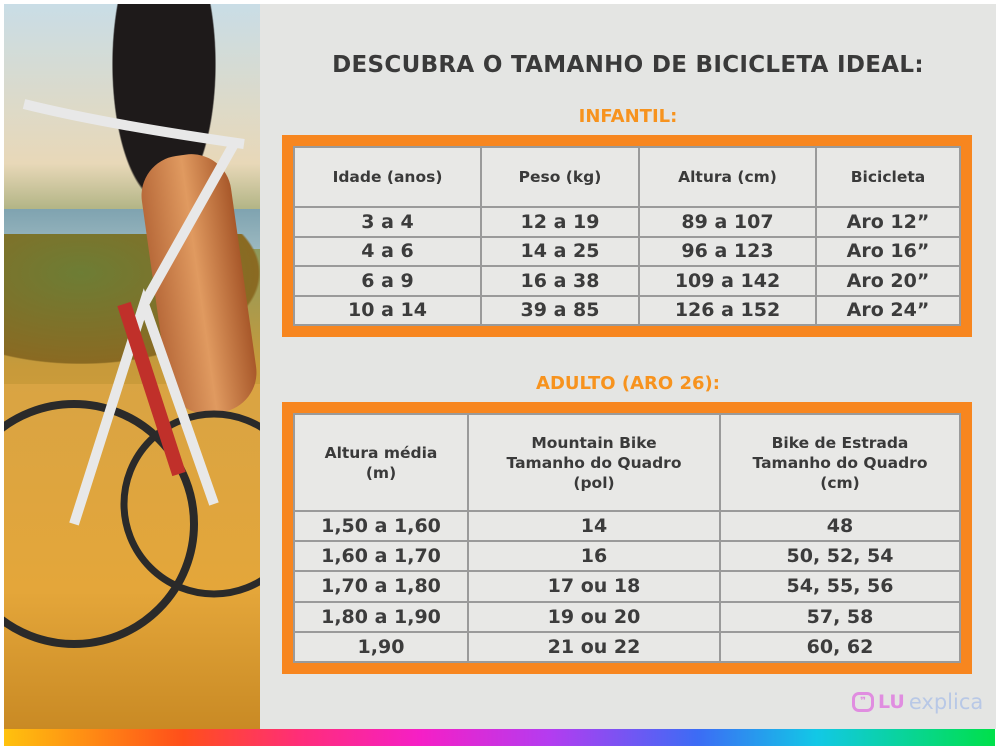 The width and height of the screenshot is (1000, 750). I want to click on table-row: 1,50 a 1,60 14 48, so click(627, 526).